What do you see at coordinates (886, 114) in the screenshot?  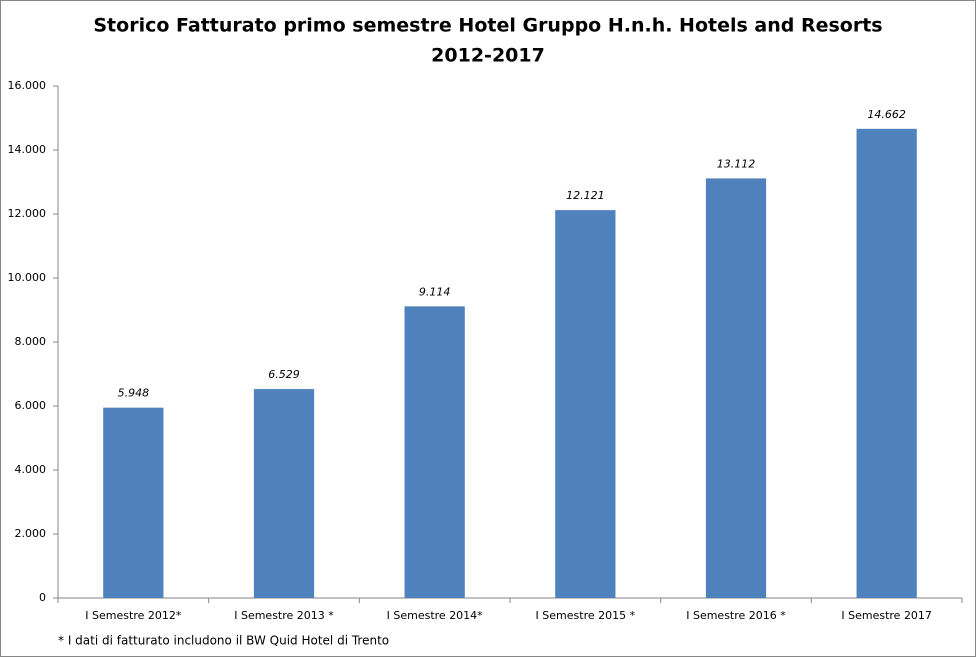 I see `value-label: 14.662` at bounding box center [886, 114].